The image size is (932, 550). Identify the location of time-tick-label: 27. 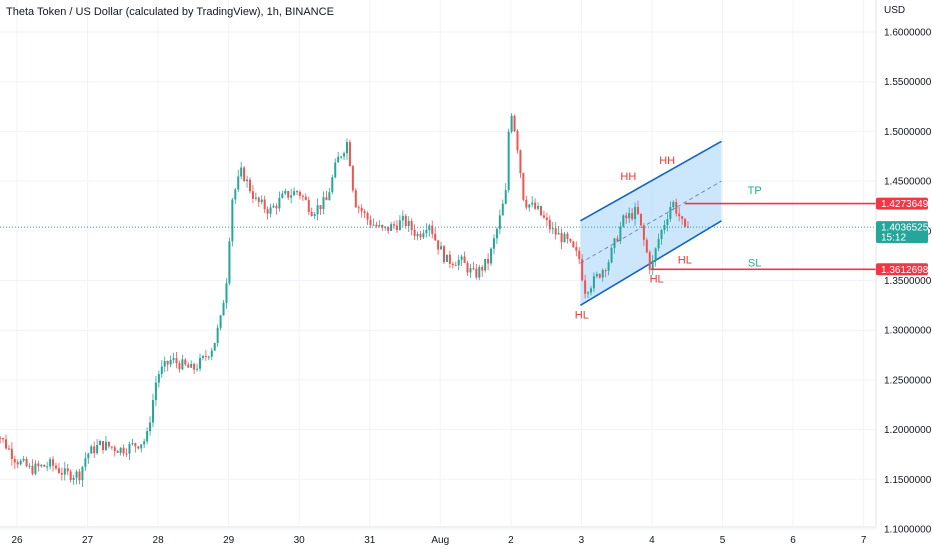
(88, 540).